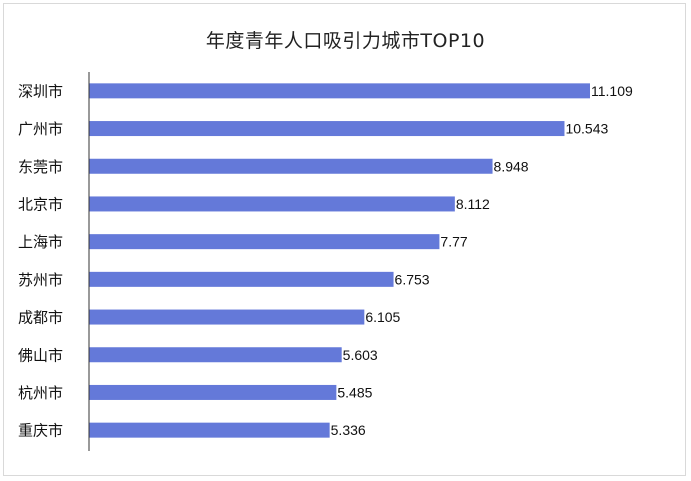 This screenshot has width=691, height=481. Describe the element at coordinates (40, 91) in the screenshot. I see `category-label: 深圳市` at that location.